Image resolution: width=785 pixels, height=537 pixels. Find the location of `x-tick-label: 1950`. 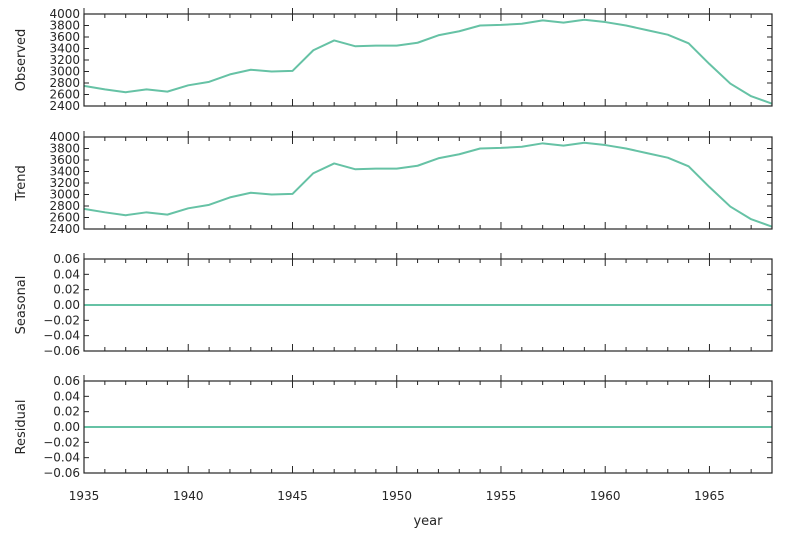

x-tick-label: 1950 is located at coordinates (396, 496).